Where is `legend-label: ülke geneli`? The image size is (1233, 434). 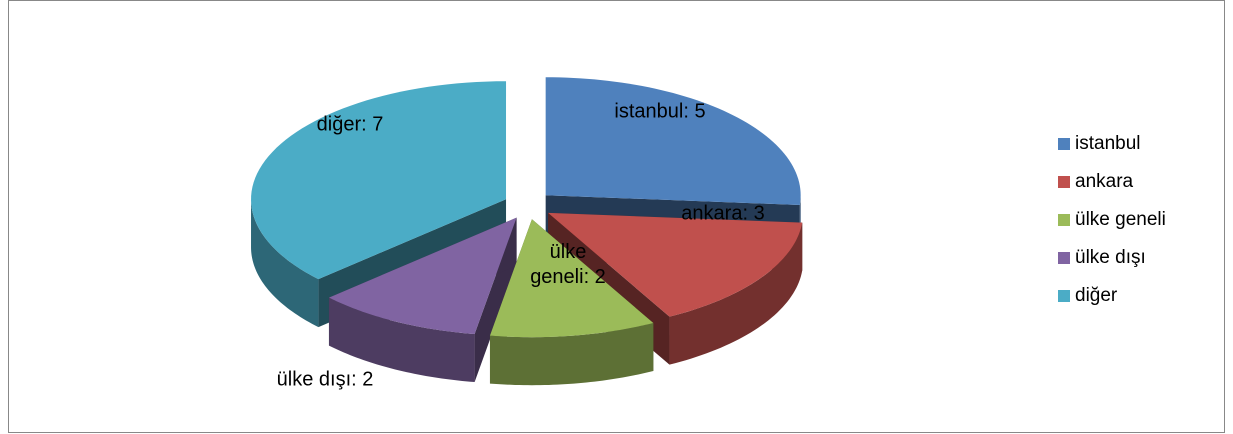 legend-label: ülke geneli is located at coordinates (1120, 219).